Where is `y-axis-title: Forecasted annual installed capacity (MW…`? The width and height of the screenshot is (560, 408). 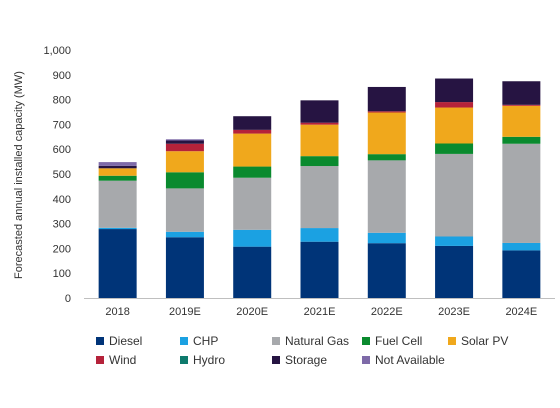 y-axis-title: Forecasted annual installed capacity (MW… is located at coordinates (19, 175).